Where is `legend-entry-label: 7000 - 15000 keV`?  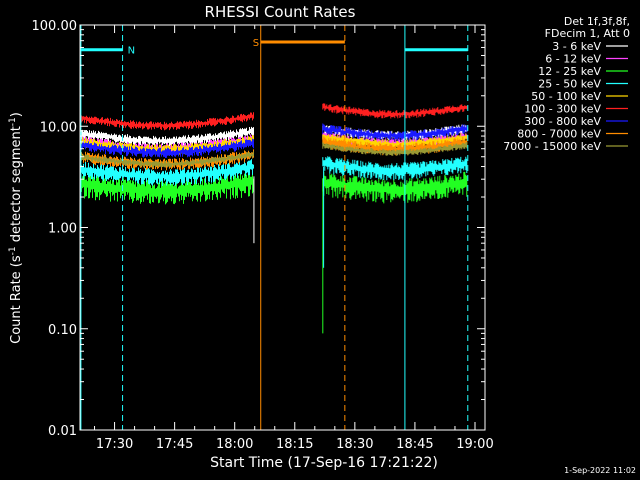
legend-entry-label: 7000 - 15000 keV is located at coordinates (552, 146).